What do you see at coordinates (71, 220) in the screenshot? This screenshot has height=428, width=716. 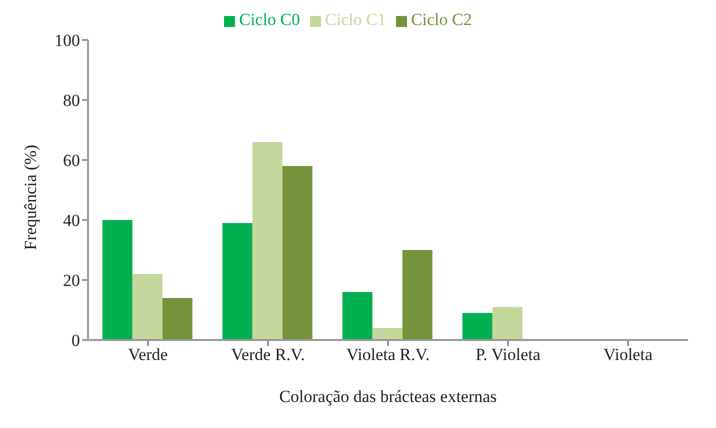 I see `y-tick-label: 40` at bounding box center [71, 220].